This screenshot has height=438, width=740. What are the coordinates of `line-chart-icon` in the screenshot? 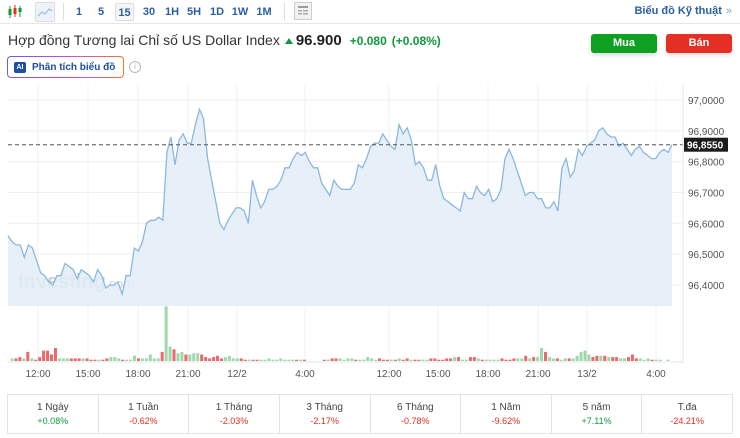 It's located at (45, 12).